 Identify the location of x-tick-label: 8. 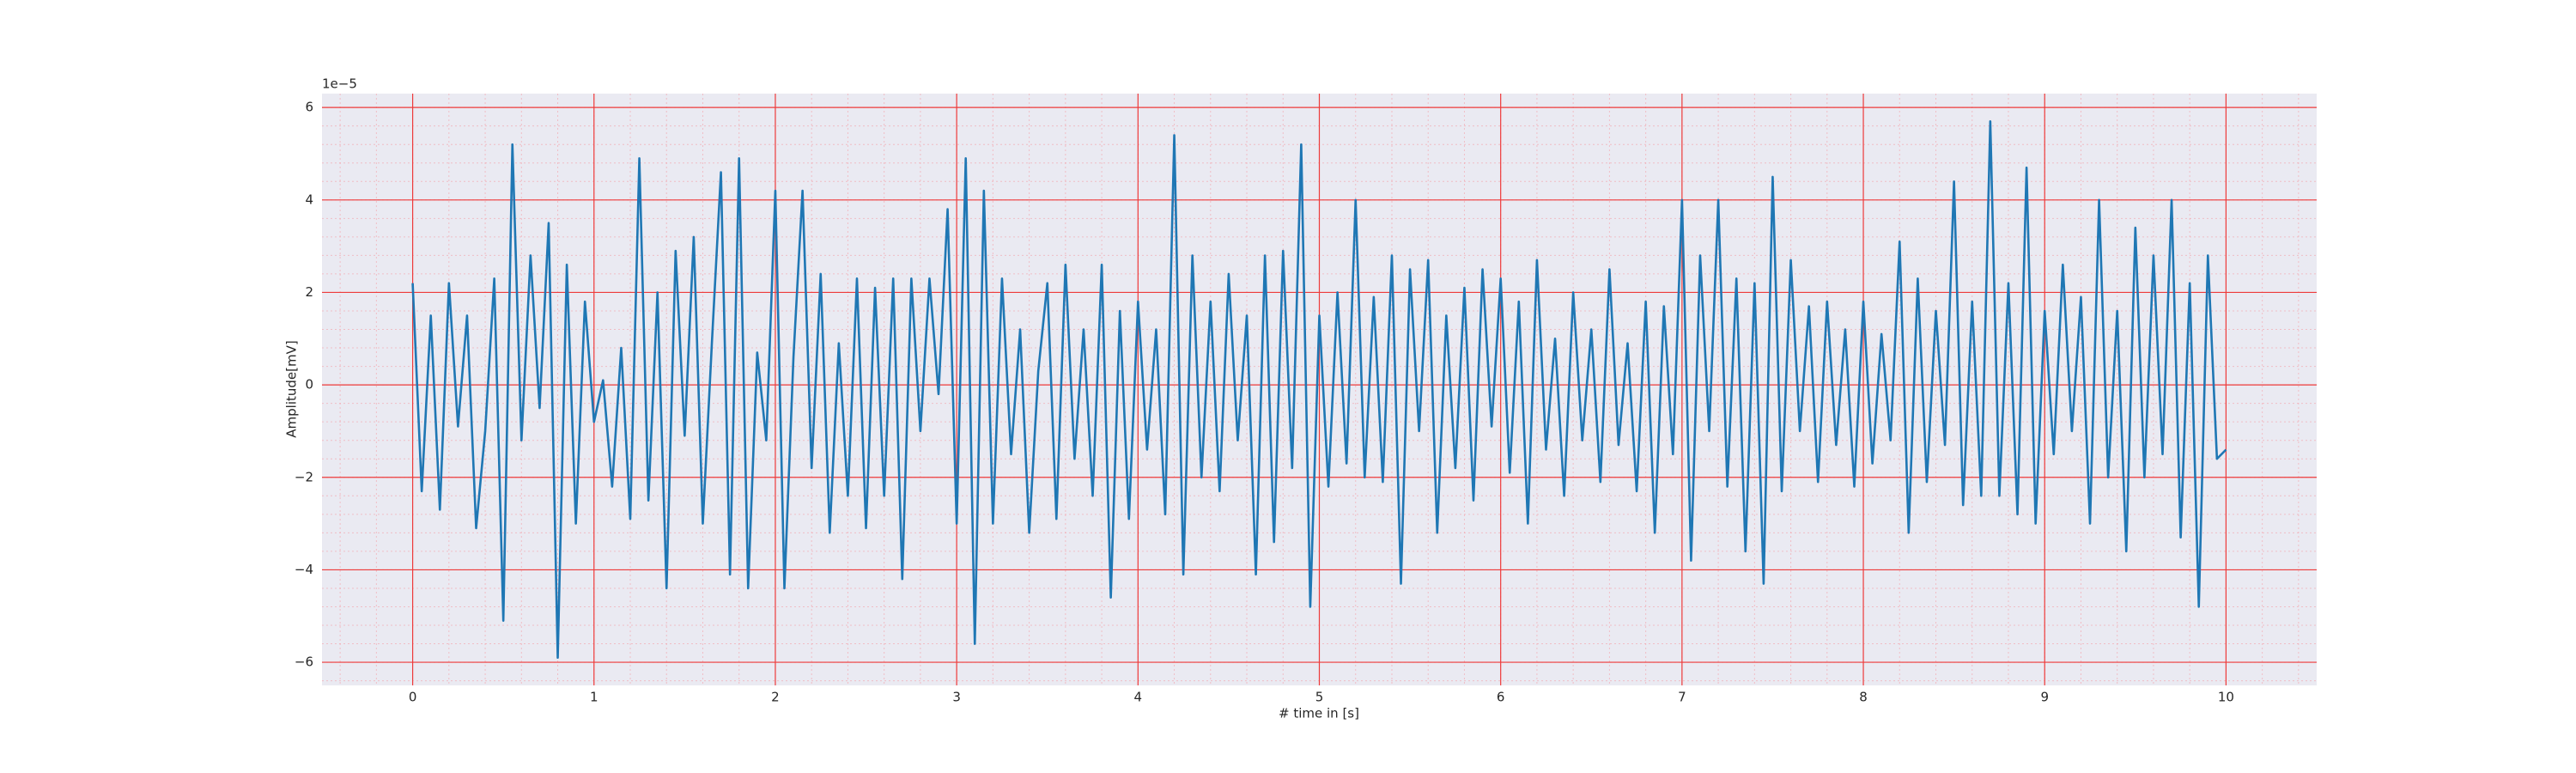
(1864, 697).